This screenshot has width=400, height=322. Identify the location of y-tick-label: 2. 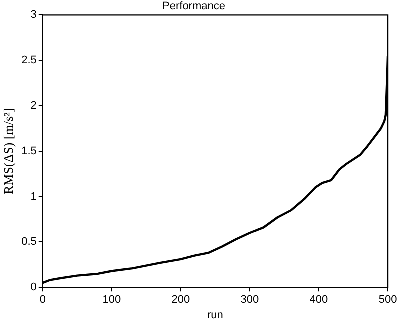
(33, 106).